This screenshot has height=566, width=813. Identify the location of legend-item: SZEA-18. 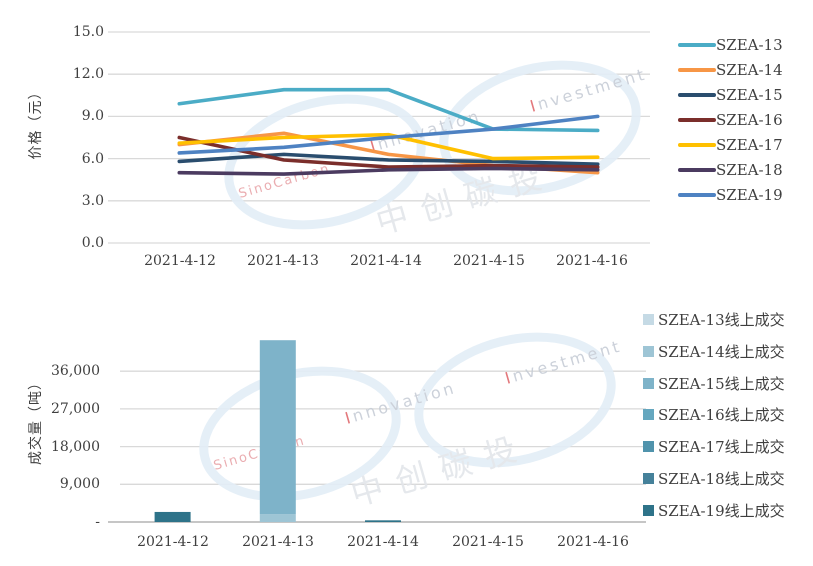
(730, 170).